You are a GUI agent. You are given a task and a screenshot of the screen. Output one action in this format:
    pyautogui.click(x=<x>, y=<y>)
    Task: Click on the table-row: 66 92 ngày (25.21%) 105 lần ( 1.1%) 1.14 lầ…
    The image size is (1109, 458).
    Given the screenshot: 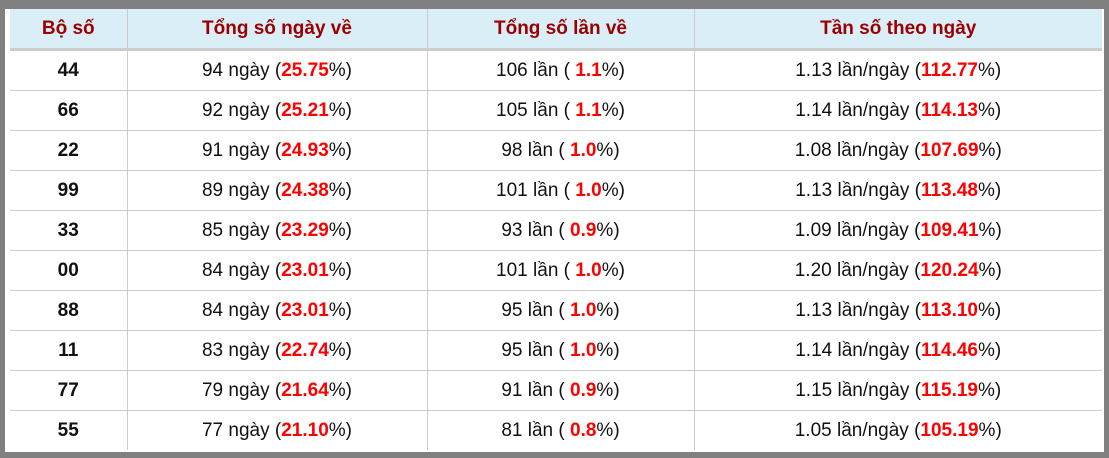 What is the action you would take?
    pyautogui.click(x=556, y=110)
    